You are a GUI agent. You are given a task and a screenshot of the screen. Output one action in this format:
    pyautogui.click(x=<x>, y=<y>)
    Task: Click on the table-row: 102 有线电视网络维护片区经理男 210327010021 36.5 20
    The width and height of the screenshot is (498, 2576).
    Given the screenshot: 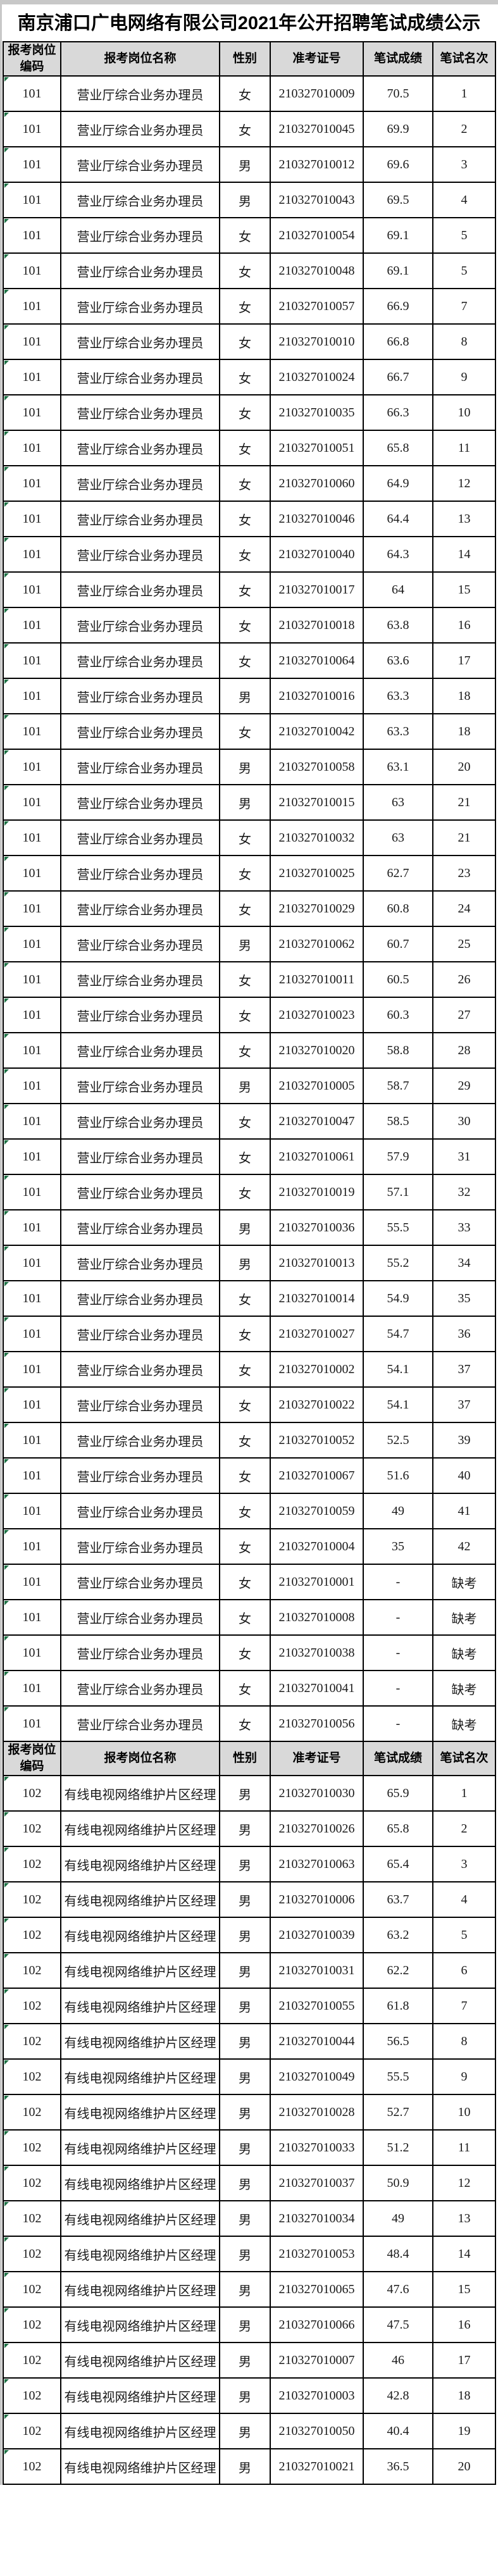 What is the action you would take?
    pyautogui.click(x=250, y=2466)
    